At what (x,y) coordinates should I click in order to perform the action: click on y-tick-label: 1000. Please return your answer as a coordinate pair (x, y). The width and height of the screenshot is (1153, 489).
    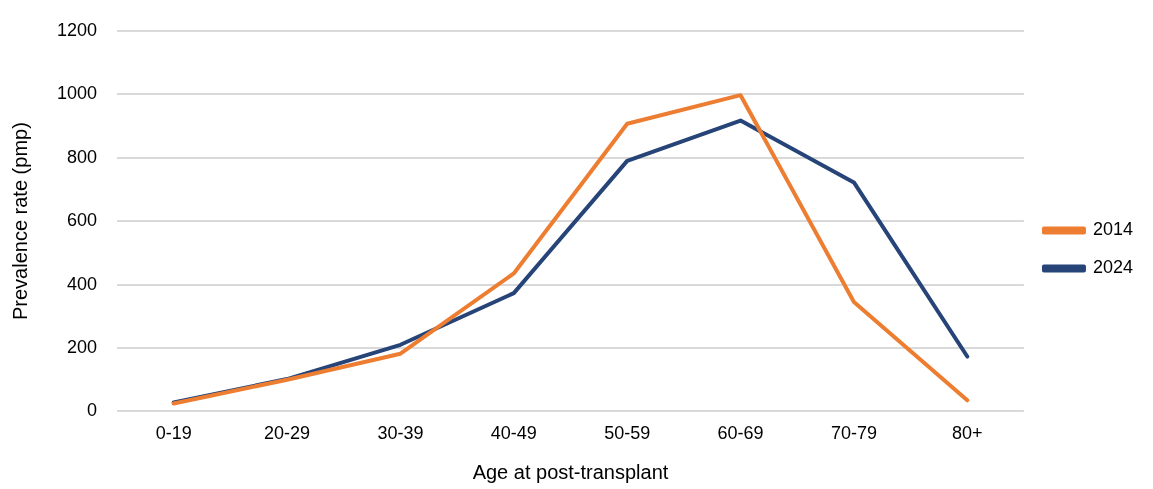
    Looking at the image, I should click on (77, 93).